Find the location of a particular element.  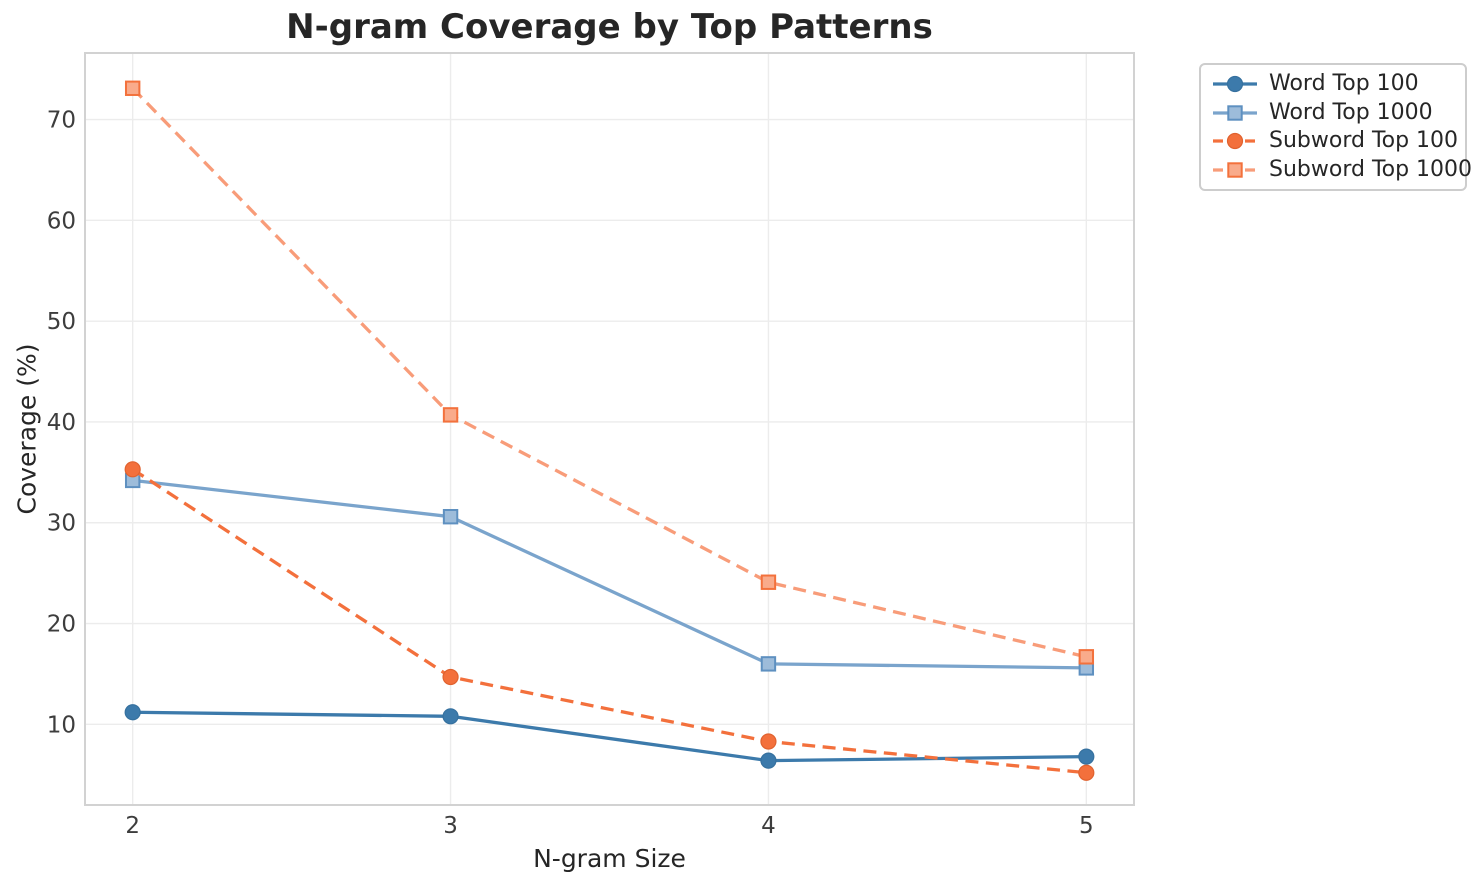

legend-item-word-top-100: Word Top 100 is located at coordinates (1337, 84).